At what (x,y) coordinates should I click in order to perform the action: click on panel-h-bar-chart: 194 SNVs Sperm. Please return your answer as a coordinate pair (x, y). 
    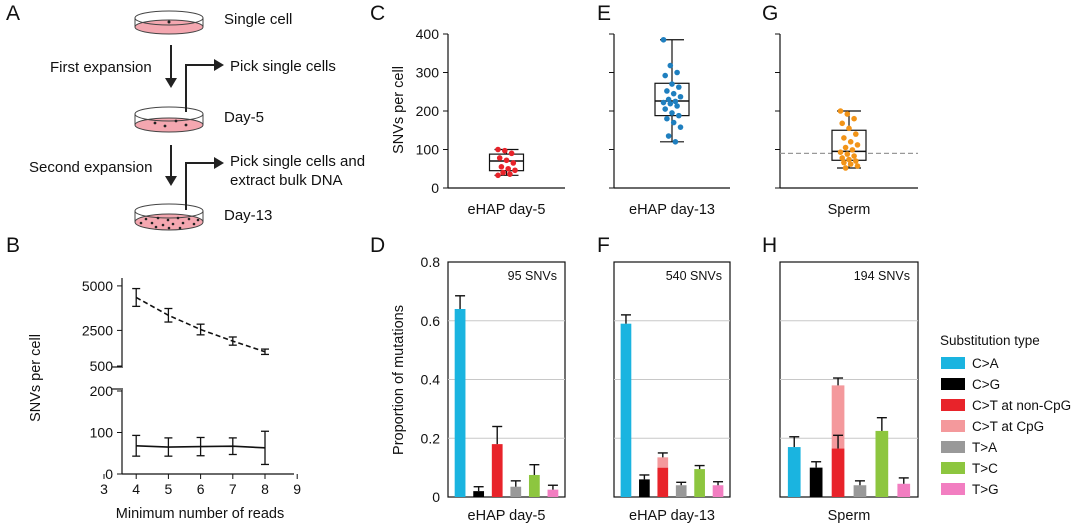
    Looking at the image, I should click on (849, 392).